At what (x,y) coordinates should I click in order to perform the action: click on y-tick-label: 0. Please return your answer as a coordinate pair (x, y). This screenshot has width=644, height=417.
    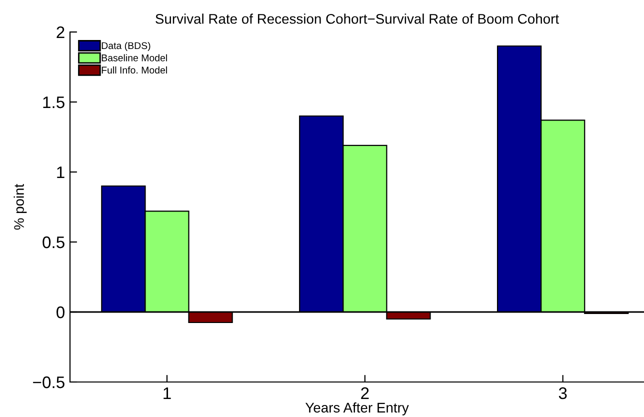
    Looking at the image, I should click on (60, 312).